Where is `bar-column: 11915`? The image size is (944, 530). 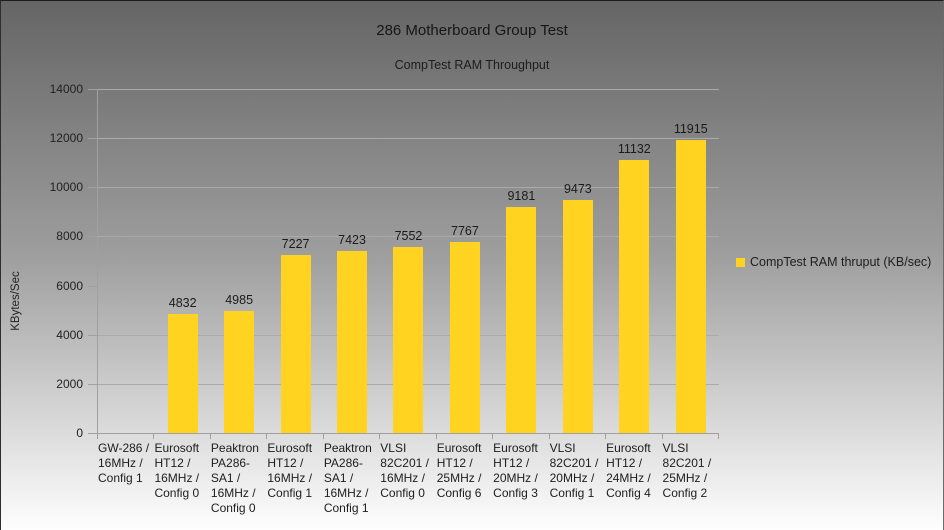
bar-column: 11915 is located at coordinates (691, 261).